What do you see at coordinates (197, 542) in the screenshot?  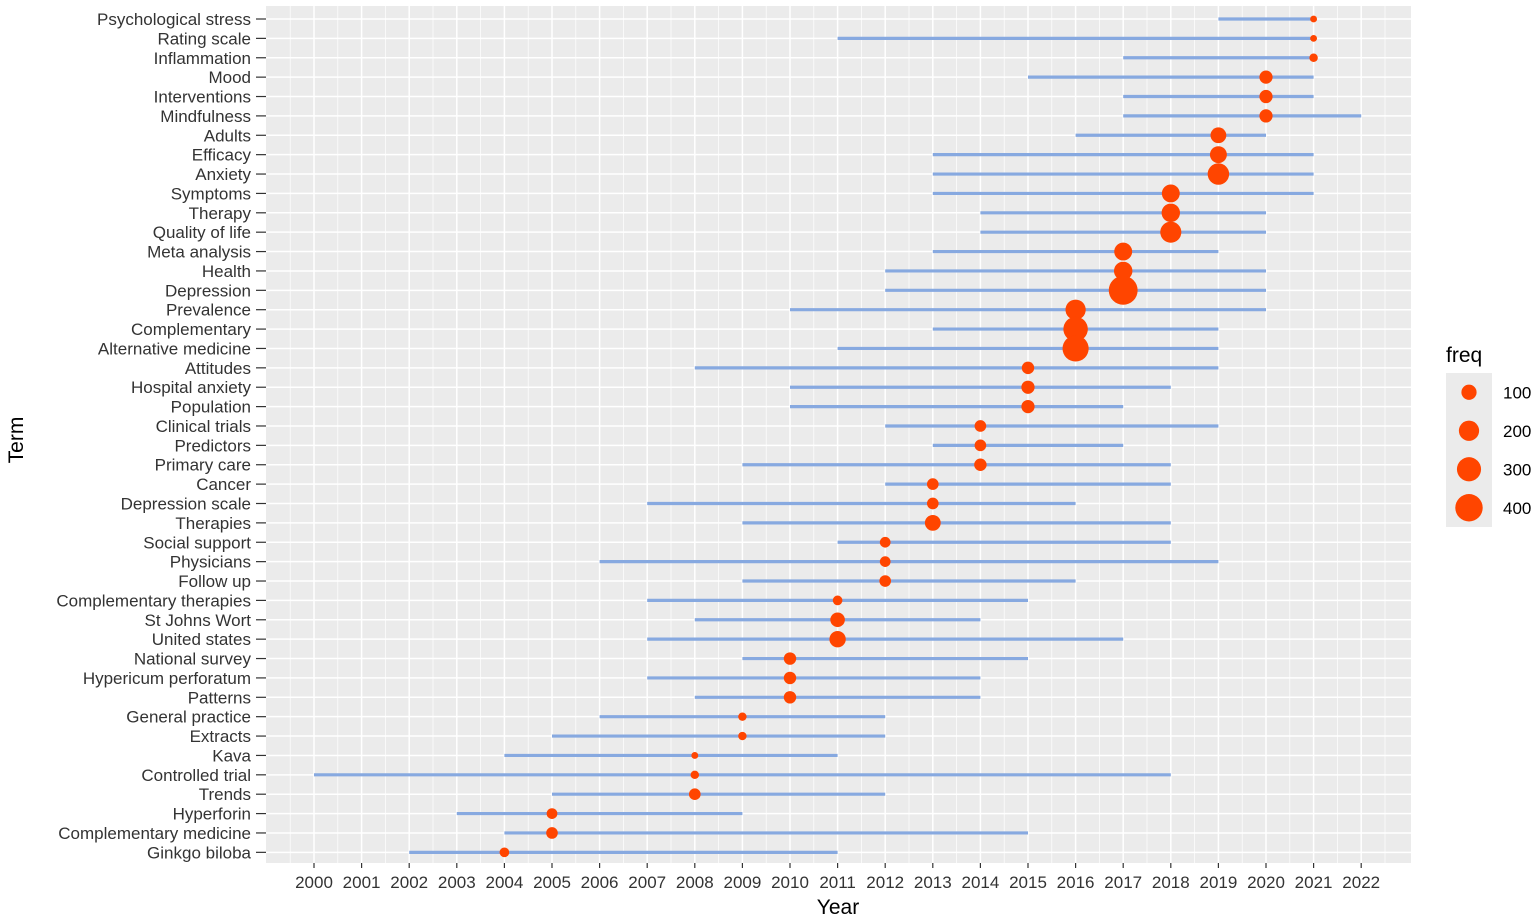 I see `term-label: Social support` at bounding box center [197, 542].